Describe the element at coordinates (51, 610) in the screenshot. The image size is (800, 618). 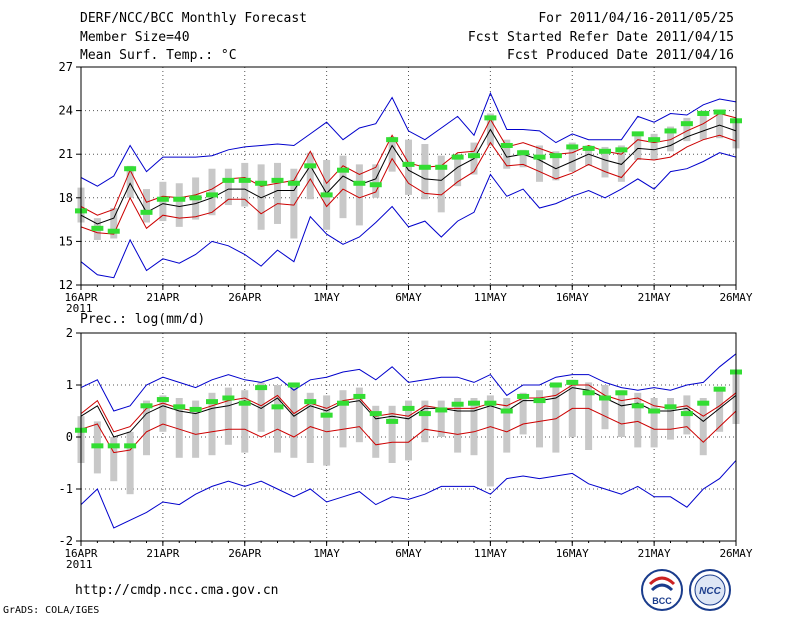
I see `grads-credit: GrADS: COLA/IGES` at that location.